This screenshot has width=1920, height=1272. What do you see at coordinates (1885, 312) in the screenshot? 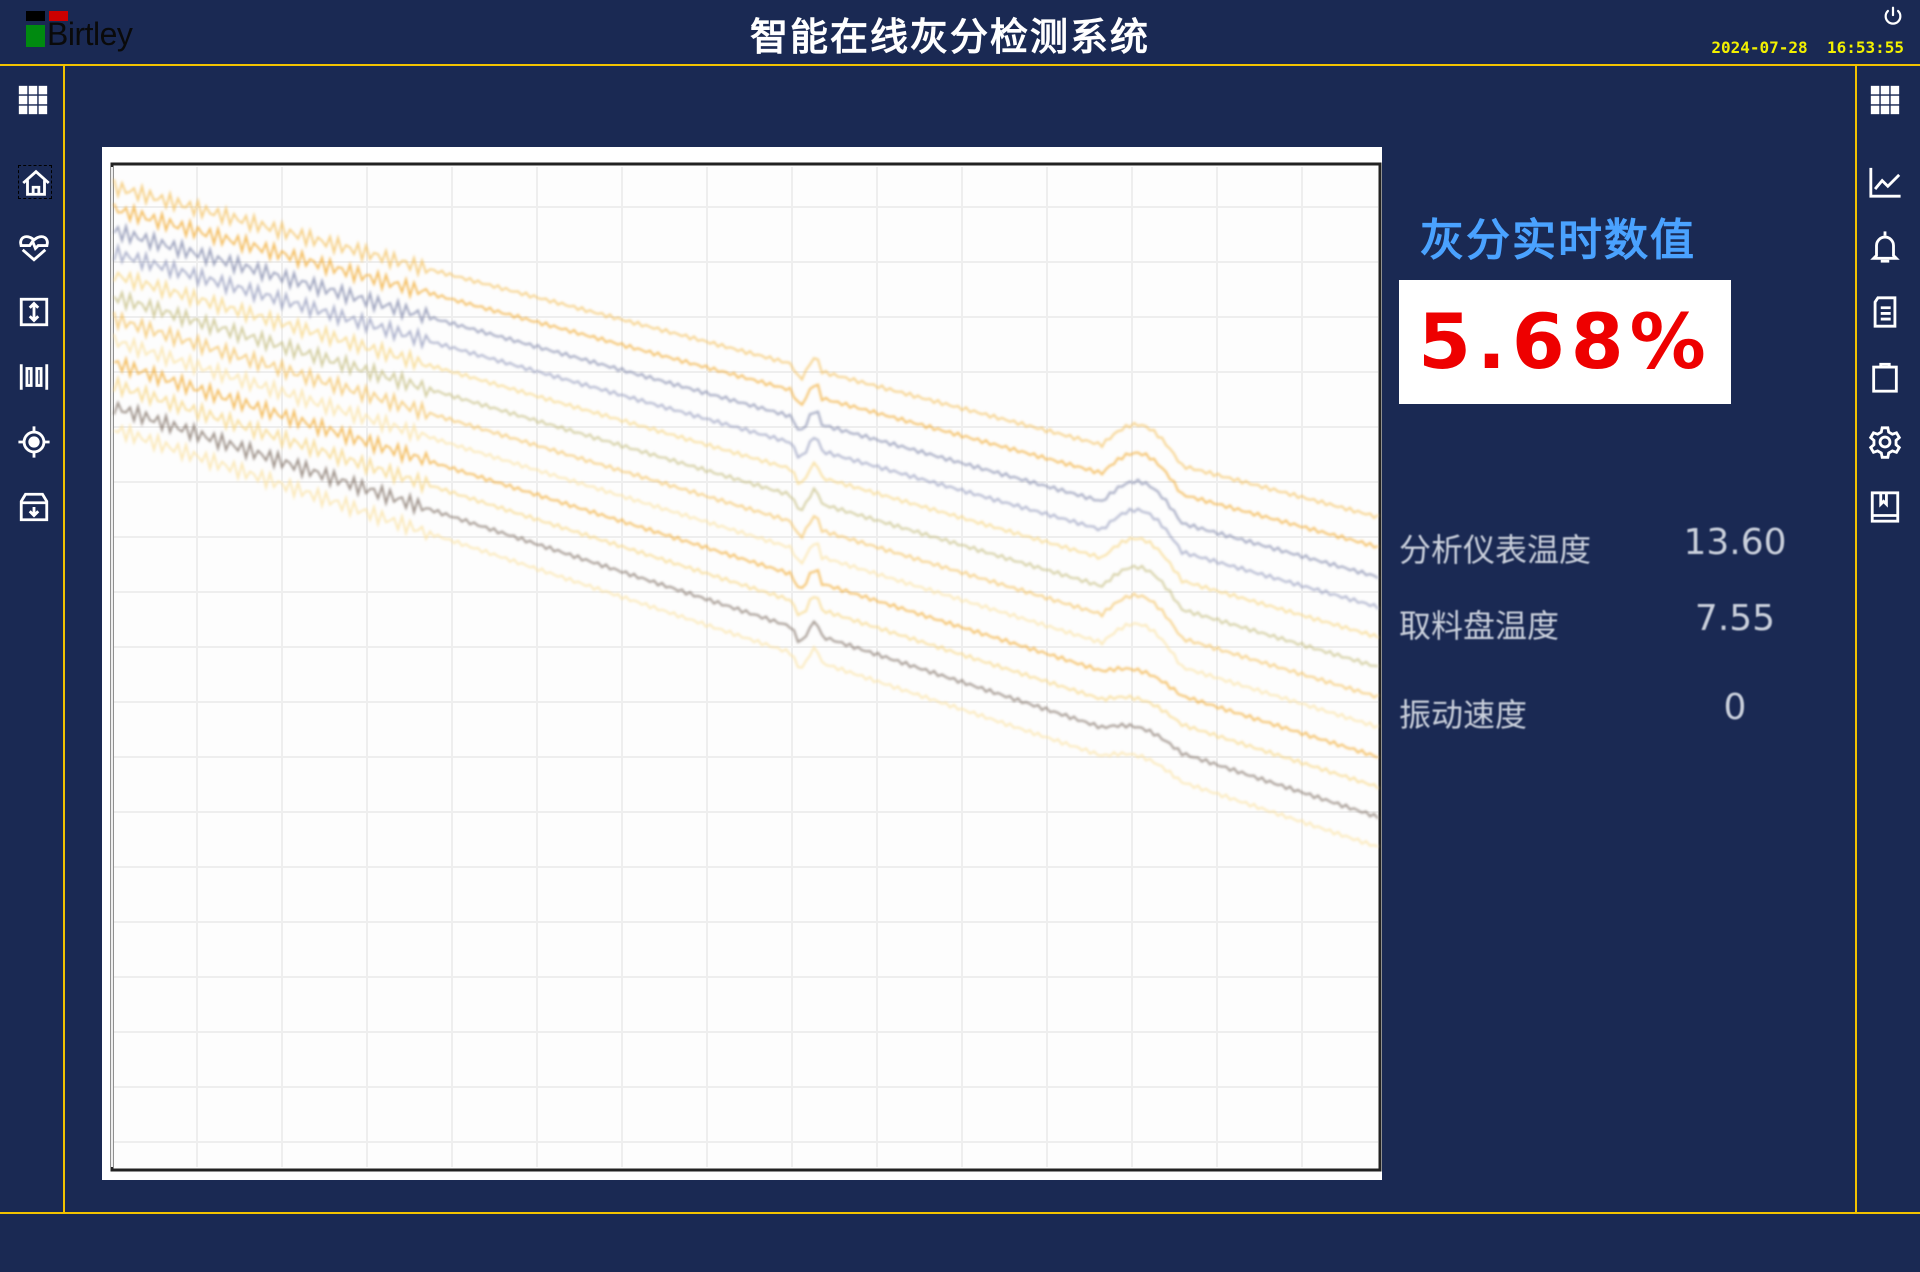
I see `document-icon` at bounding box center [1885, 312].